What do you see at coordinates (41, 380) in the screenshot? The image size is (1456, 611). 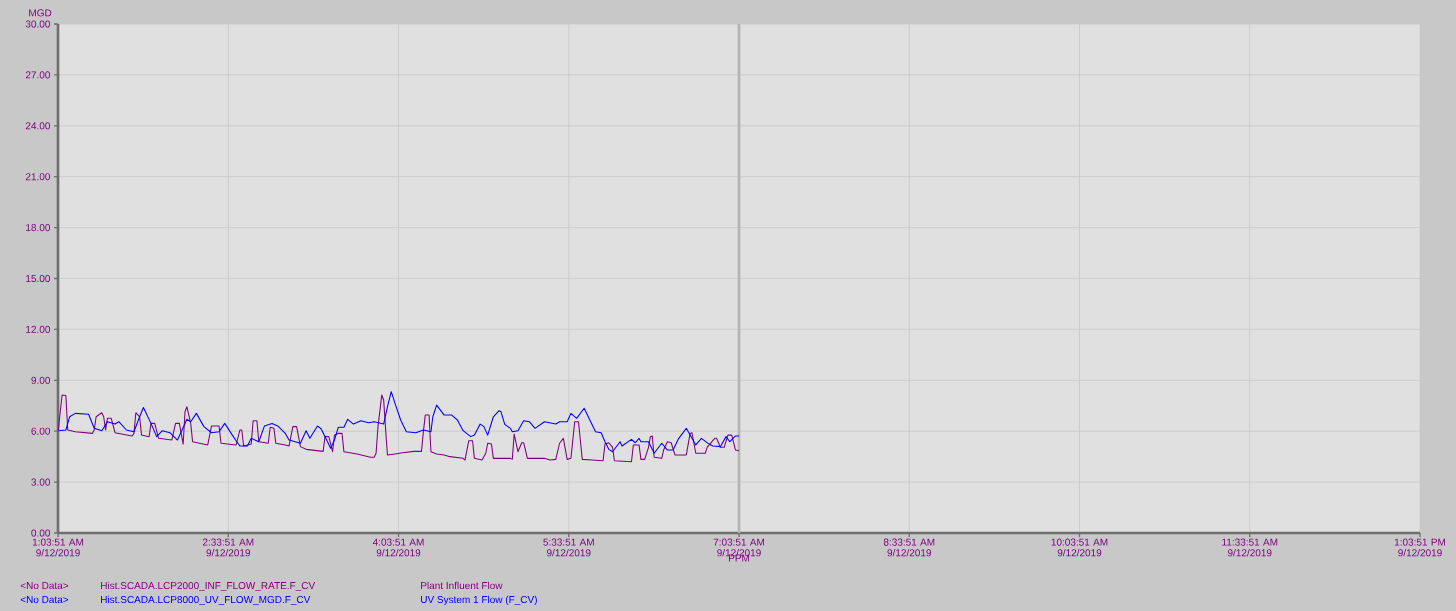 I see `y-tick-label: 9.00` at bounding box center [41, 380].